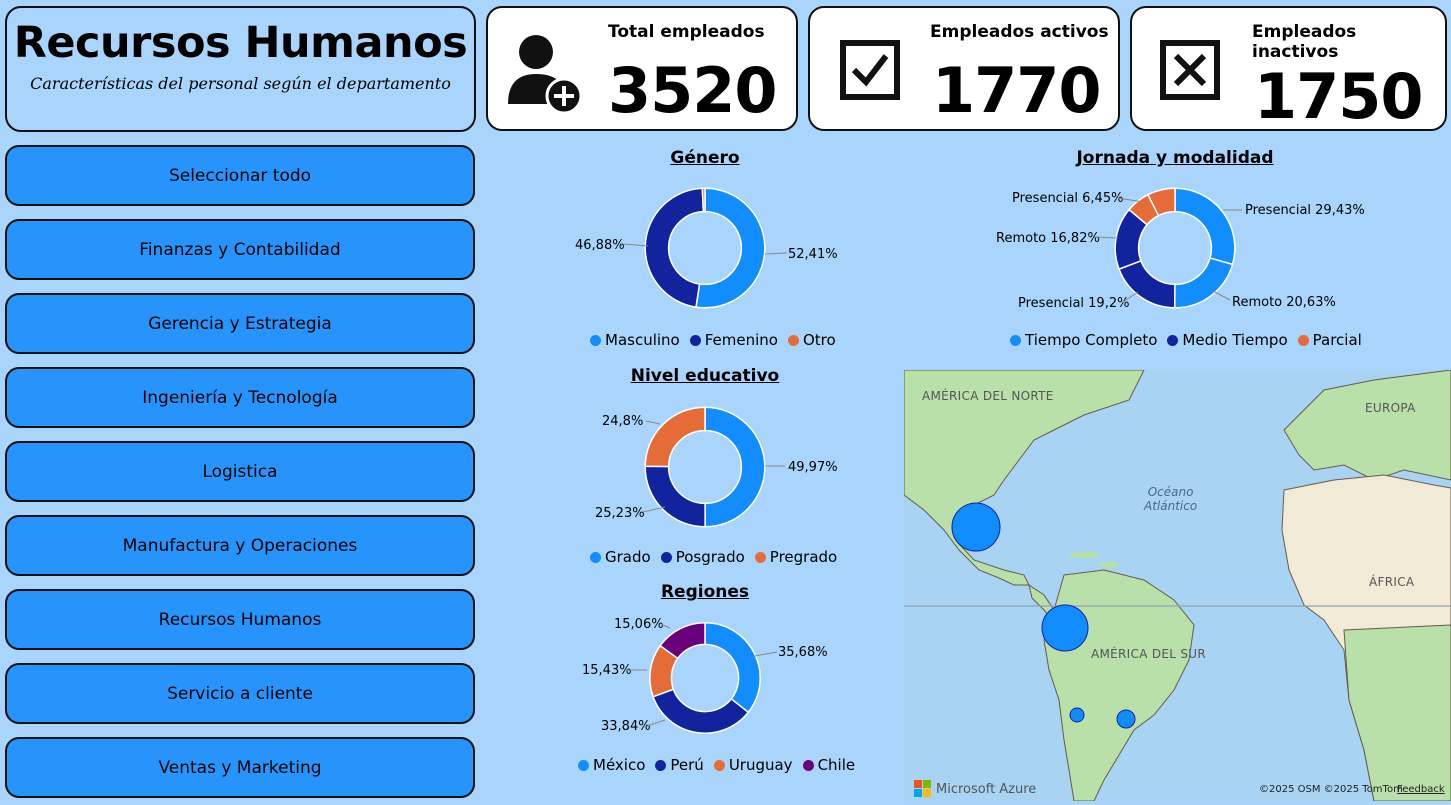 This screenshot has height=805, width=1451. Describe the element at coordinates (1161, 202) in the screenshot. I see `donut-slice-parcial-remoto` at that location.